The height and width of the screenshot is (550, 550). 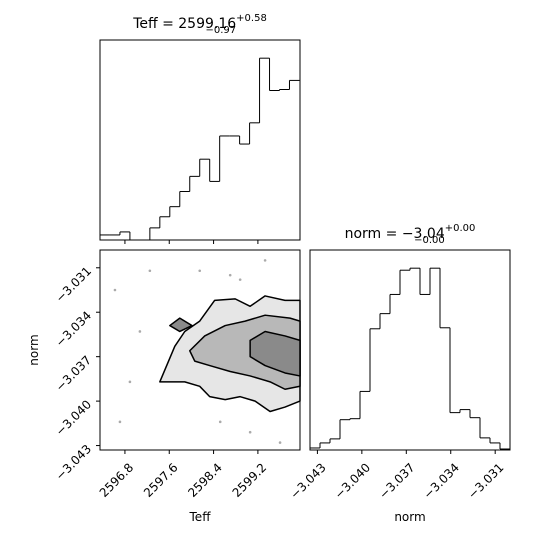 What do you see at coordinates (441, 480) in the screenshot?
I see `x-tick-label: −3.034` at bounding box center [441, 480].